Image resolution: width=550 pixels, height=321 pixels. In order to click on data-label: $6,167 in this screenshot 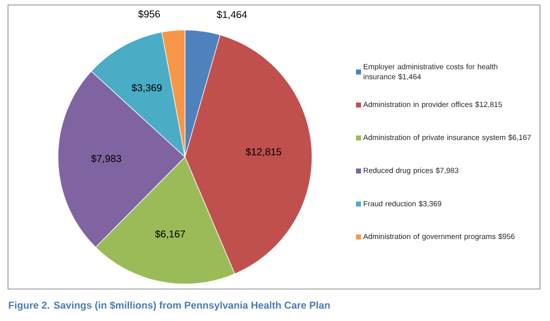, I will do `click(170, 234)`.